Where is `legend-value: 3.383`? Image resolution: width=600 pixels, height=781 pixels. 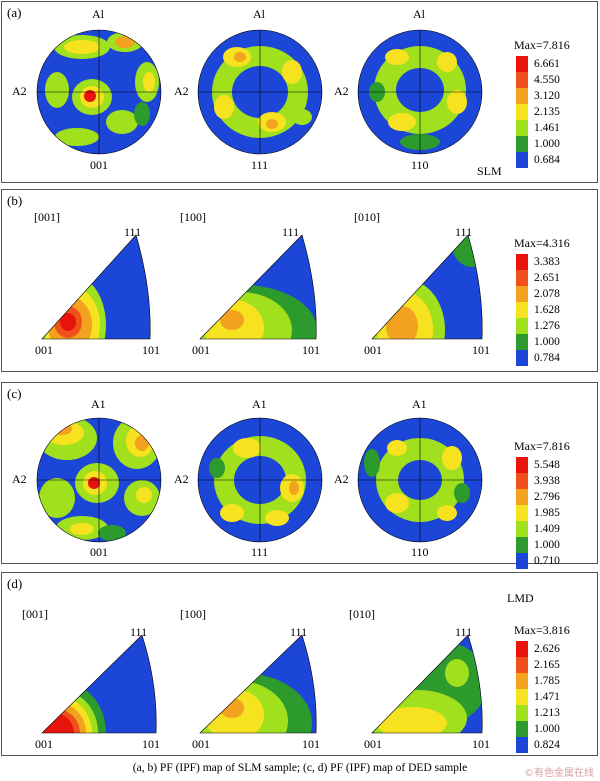
legend-value: 3.383 is located at coordinates (547, 262).